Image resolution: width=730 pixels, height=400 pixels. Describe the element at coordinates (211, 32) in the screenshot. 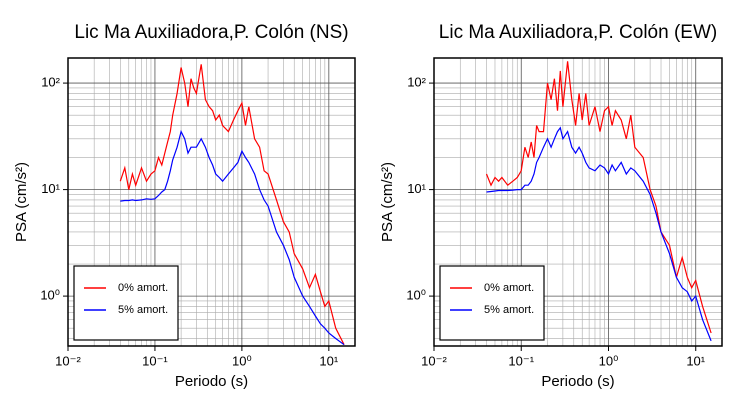

I see `chart-title: Lic Ma Auxiliadora,P. Colón (NS)` at that location.